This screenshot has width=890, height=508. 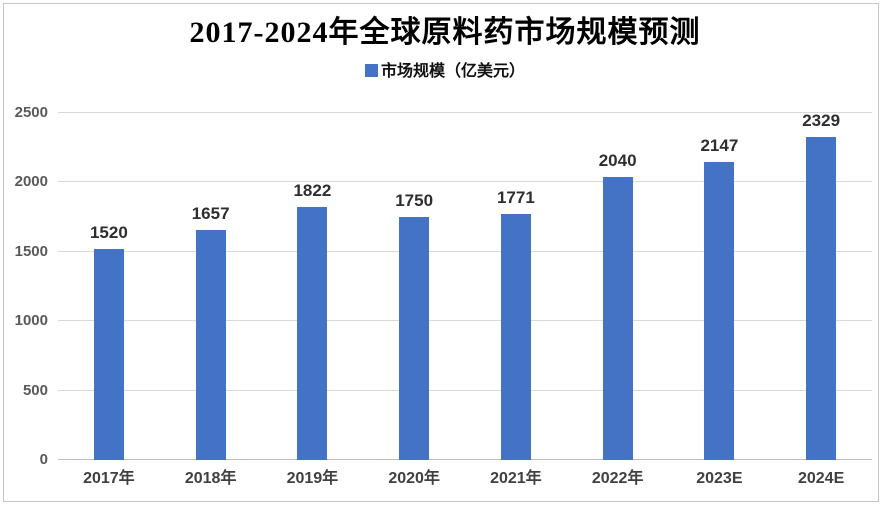 What do you see at coordinates (465, 479) in the screenshot?
I see `x-axis: 2017年 2018年 2019年 2020年 2021年 2022年 2023E 2024E` at bounding box center [465, 479].